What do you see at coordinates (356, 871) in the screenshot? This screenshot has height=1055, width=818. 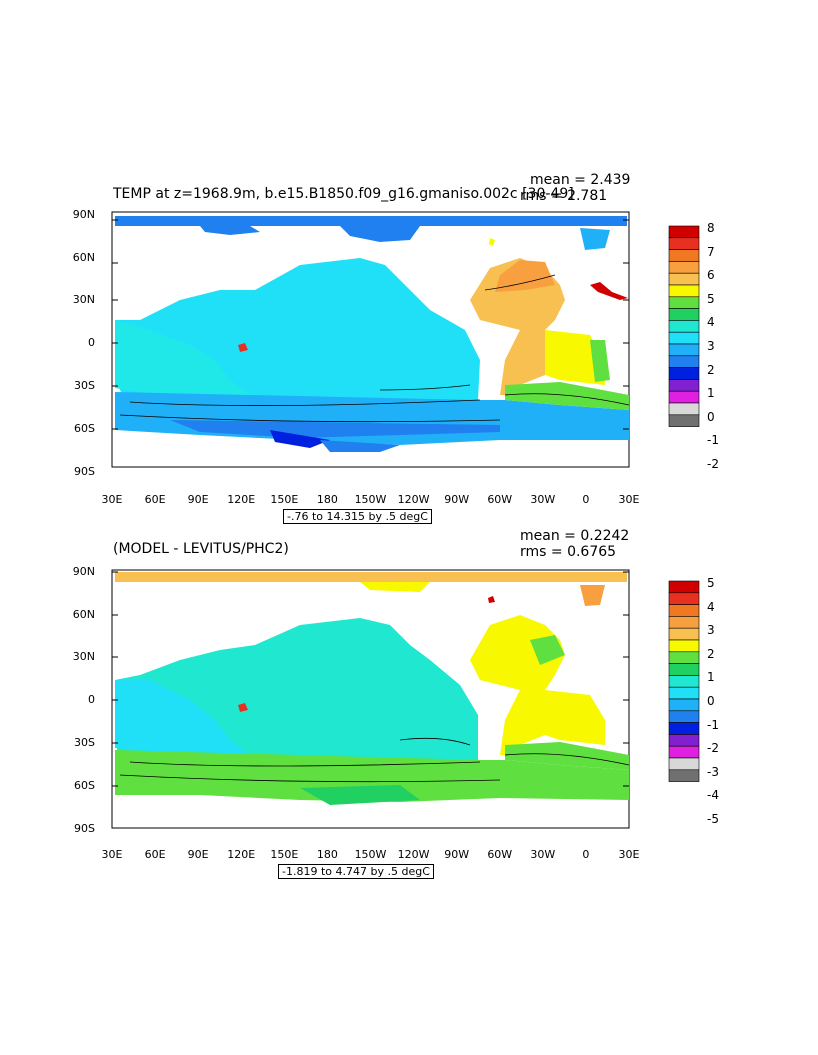 I see `bottom-range-box: -1.819 to 4.747 by .5 degC` at bounding box center [356, 871].